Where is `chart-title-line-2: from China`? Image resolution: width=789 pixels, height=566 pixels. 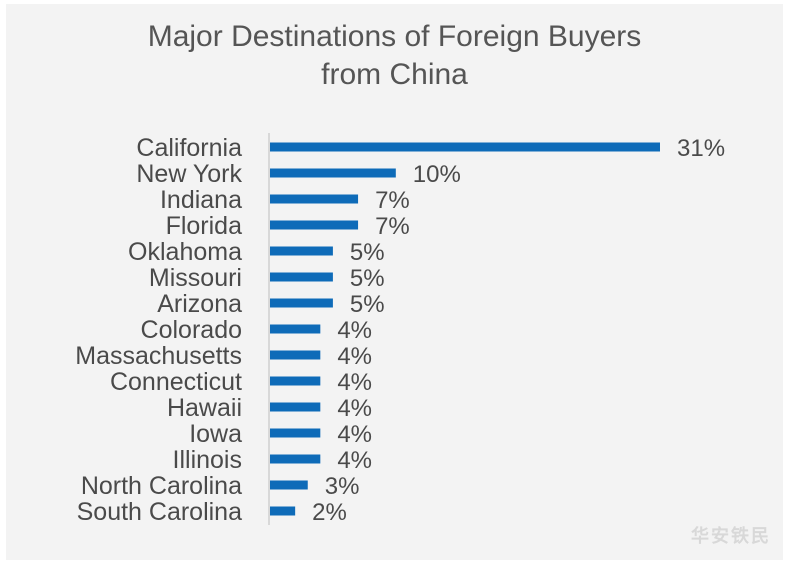 chart-title-line-2: from China is located at coordinates (394, 74).